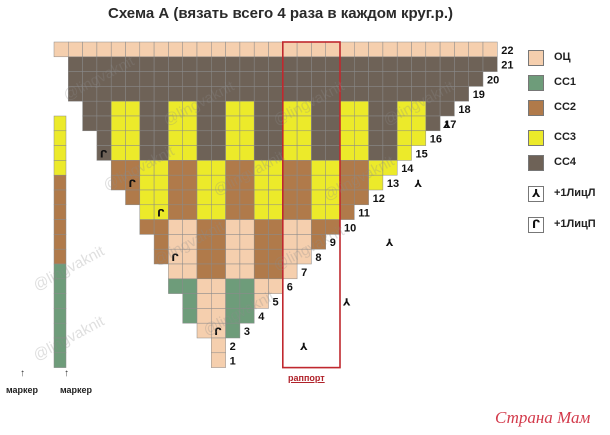 The height and width of the screenshot is (435, 610). I want to click on row-number: 20, so click(493, 80).